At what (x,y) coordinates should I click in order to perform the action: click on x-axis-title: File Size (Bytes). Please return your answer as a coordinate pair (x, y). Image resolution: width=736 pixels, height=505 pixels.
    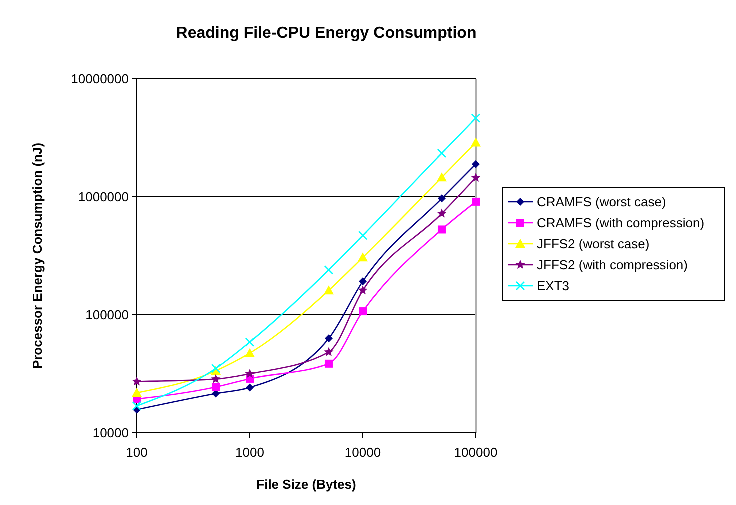
    Looking at the image, I should click on (306, 484).